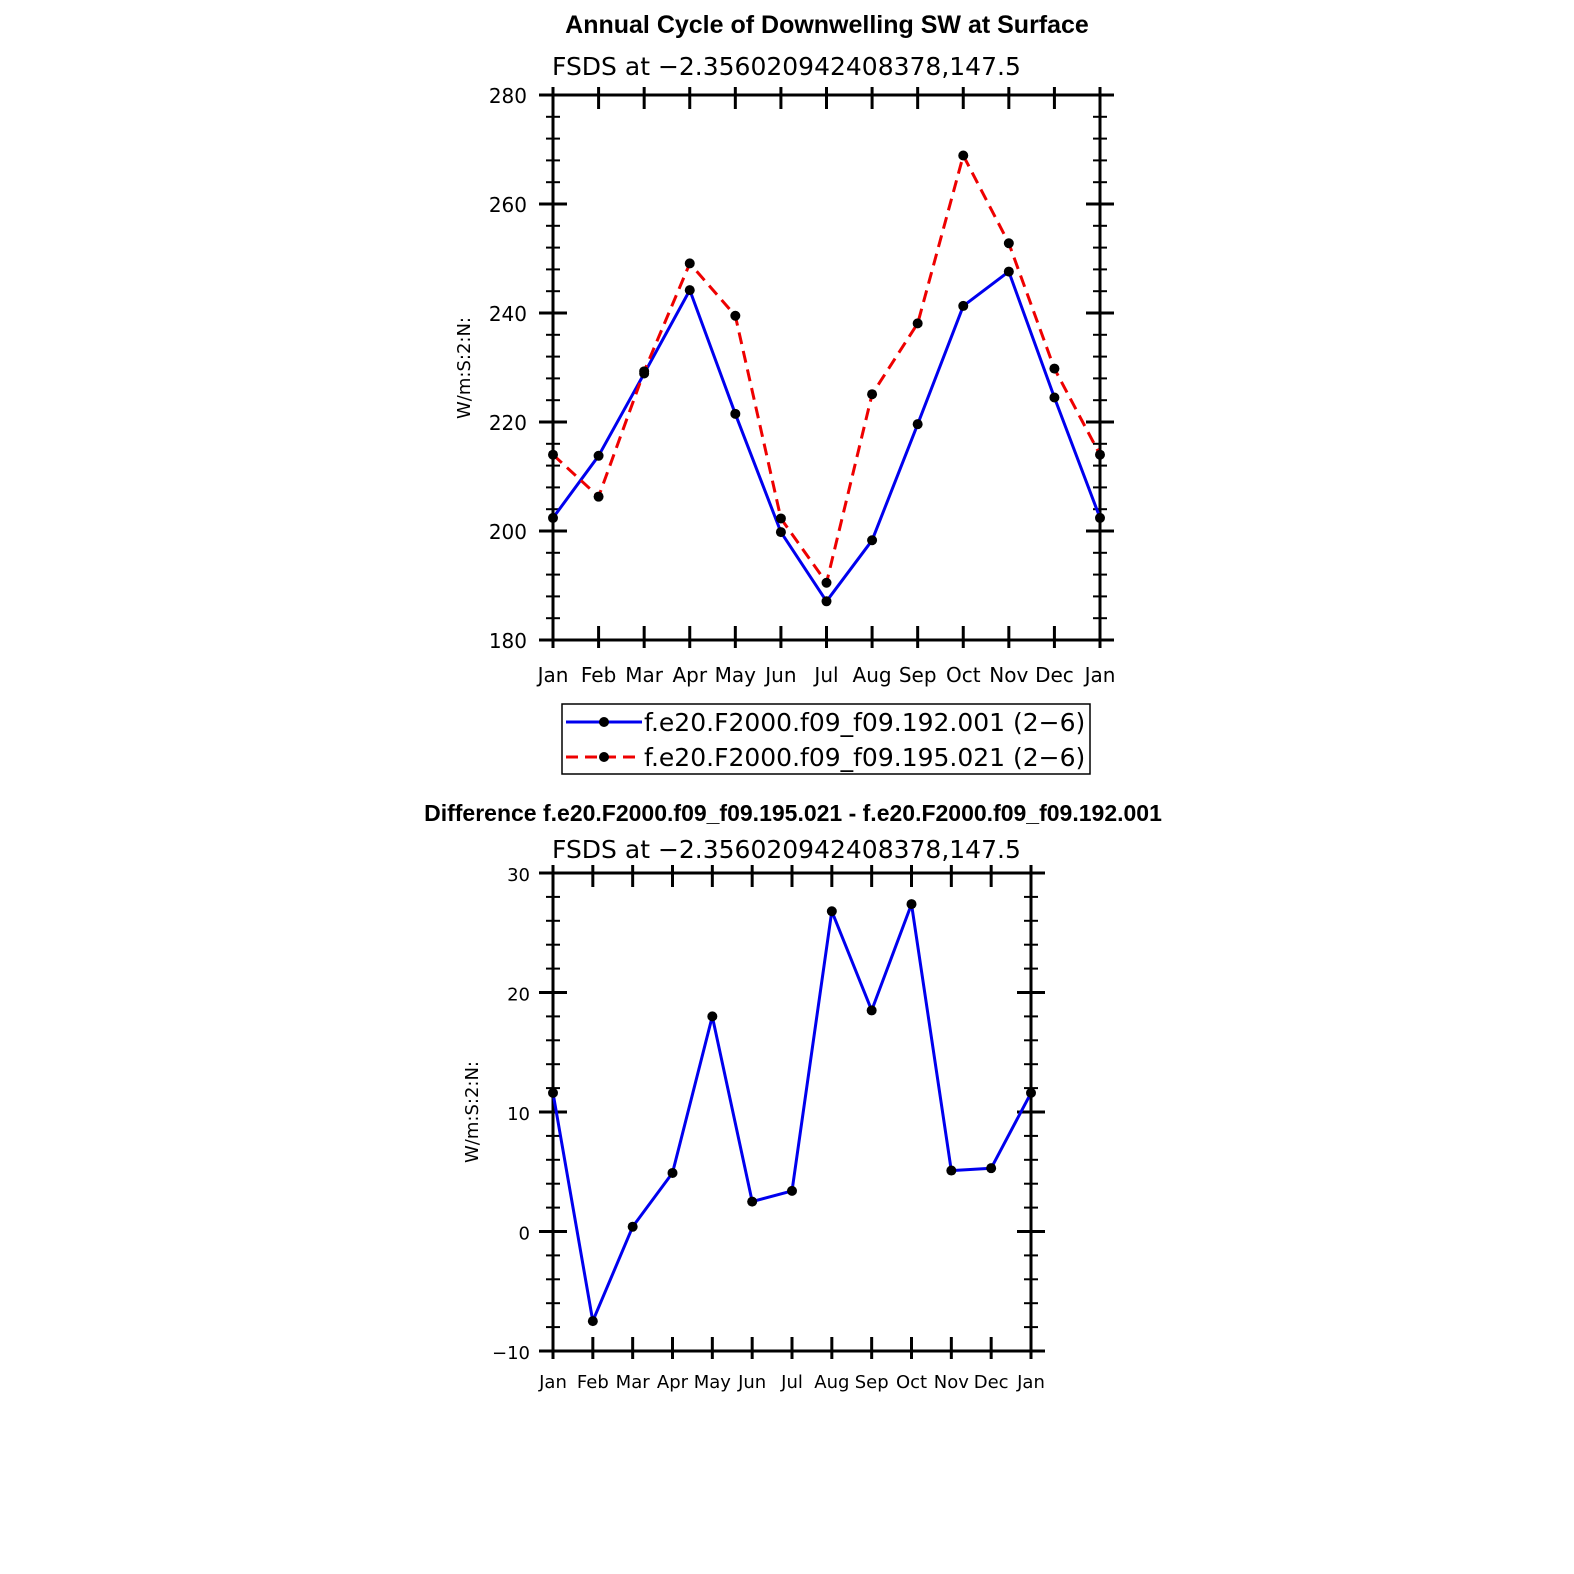 The image size is (1574, 1574). Describe the element at coordinates (524, 1234) in the screenshot. I see `y-tick-label: 0` at that location.